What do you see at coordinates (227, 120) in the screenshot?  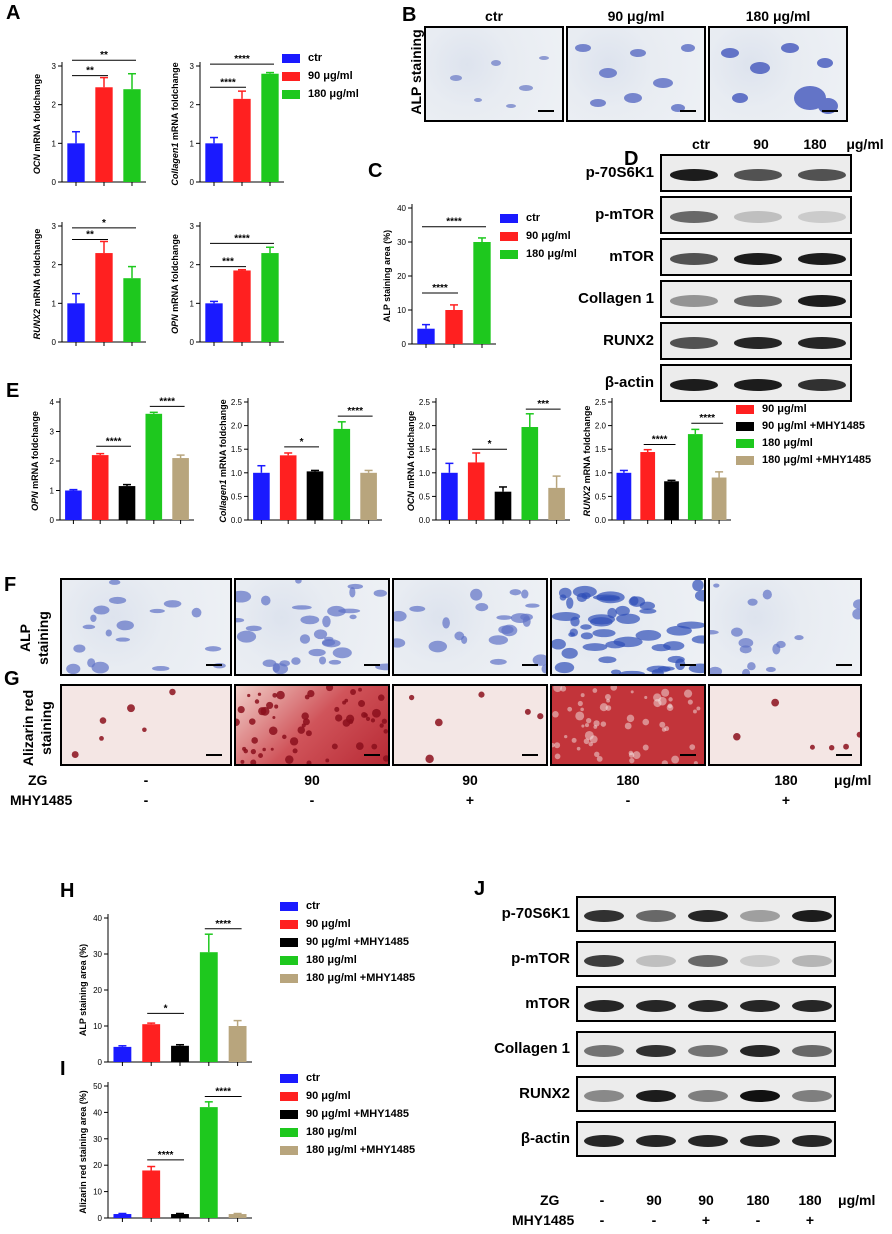 I see `chart-a-collagen1: 0 1 2 3 Collagen1 mRNA foldchange **** ****` at bounding box center [227, 120].